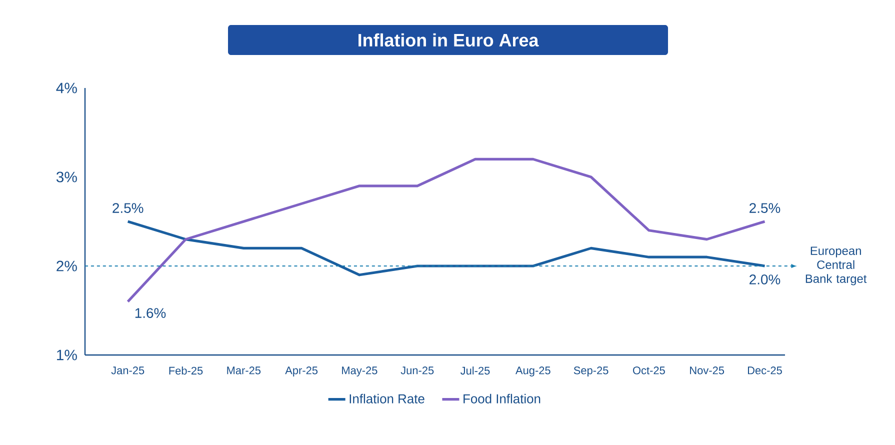  Describe the element at coordinates (66, 88) in the screenshot. I see `y-tick-label: 4%` at that location.